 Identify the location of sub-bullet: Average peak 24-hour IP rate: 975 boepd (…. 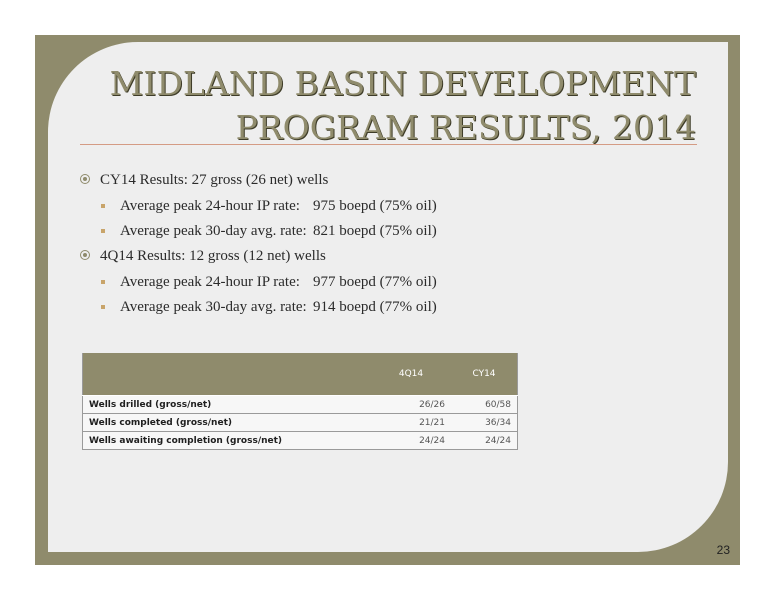
(360, 208).